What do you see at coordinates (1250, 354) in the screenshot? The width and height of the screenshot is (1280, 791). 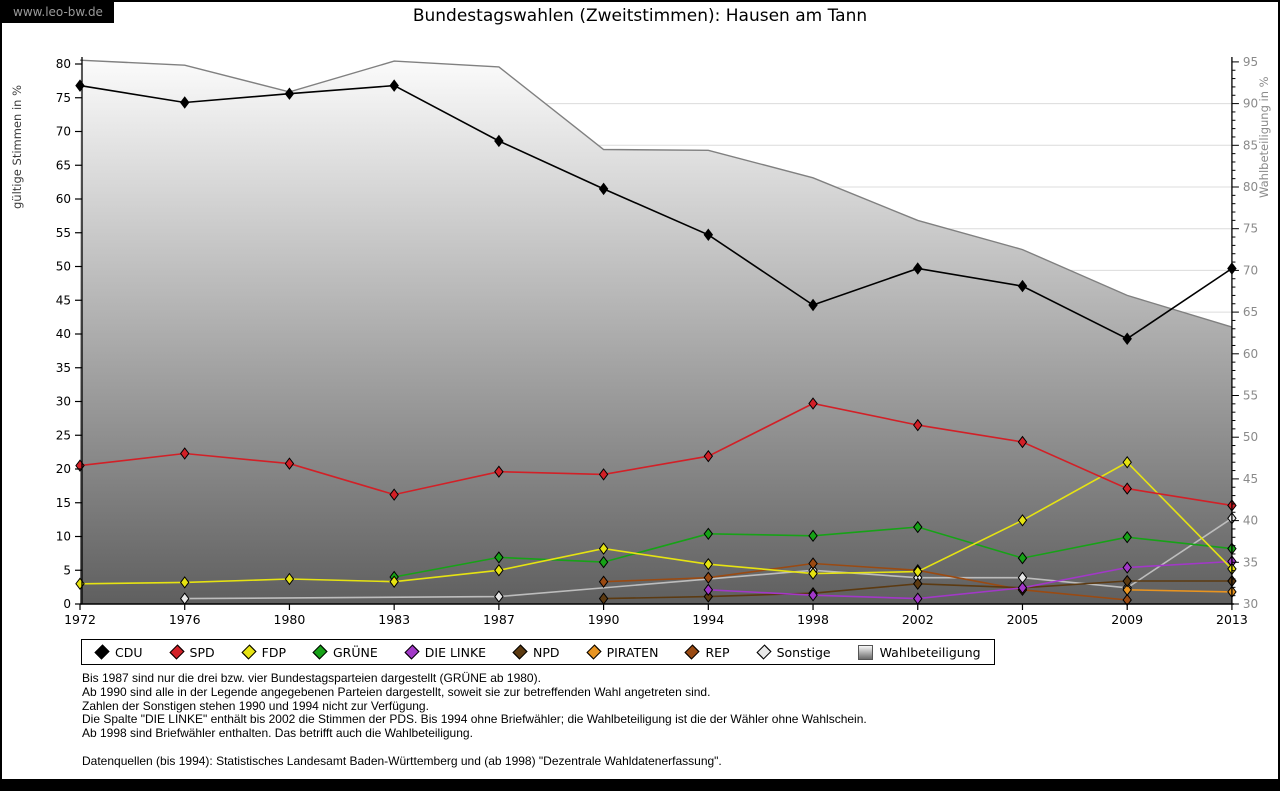 I see `y-right-tick-label: 60` at bounding box center [1250, 354].